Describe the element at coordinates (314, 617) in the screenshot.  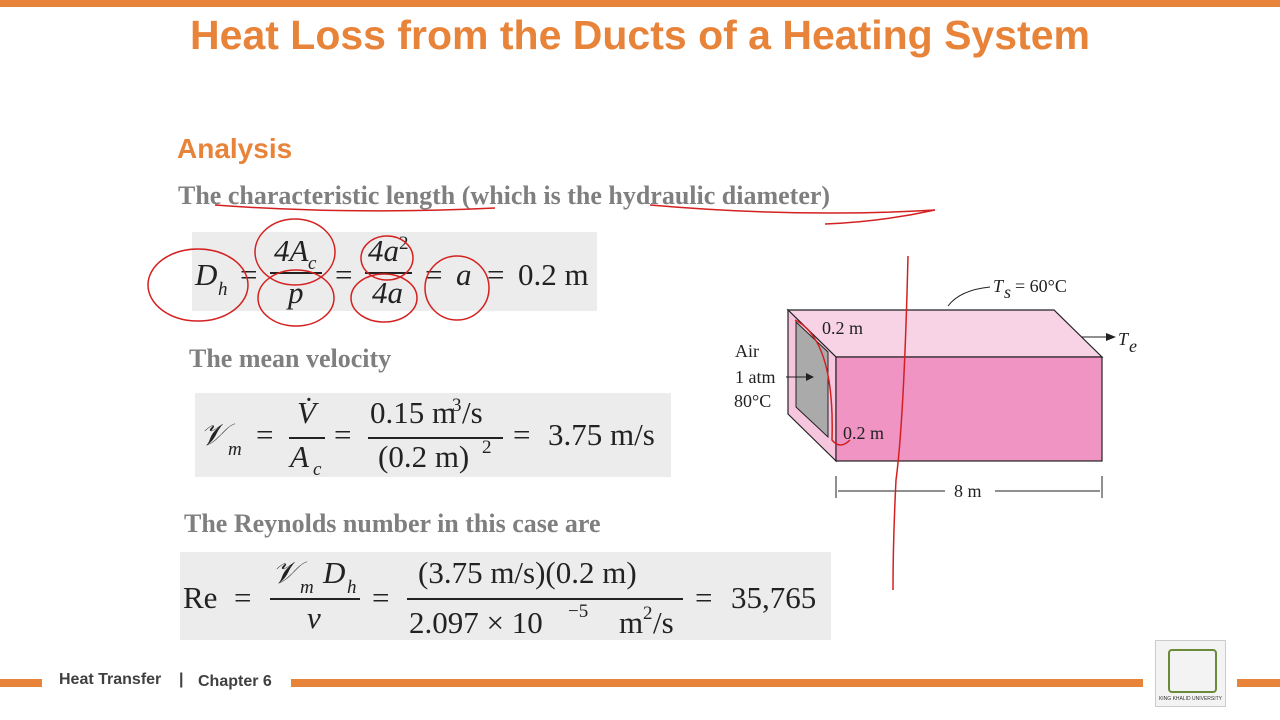
I see `eq-token: ν` at that location.